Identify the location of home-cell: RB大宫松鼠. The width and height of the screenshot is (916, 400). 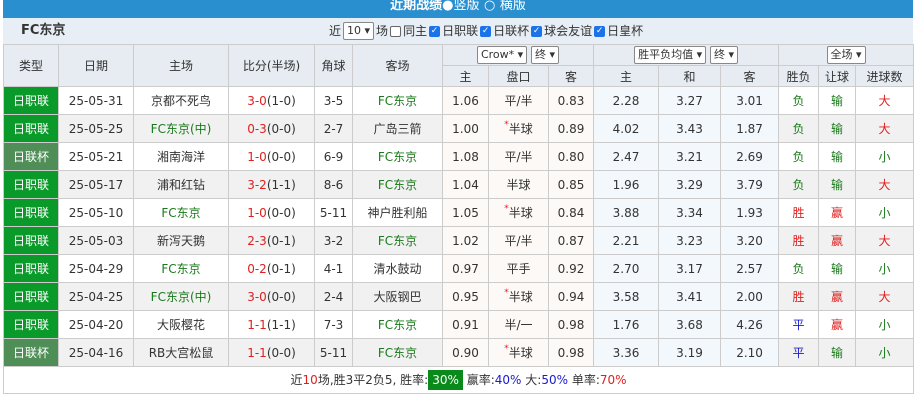
(181, 352).